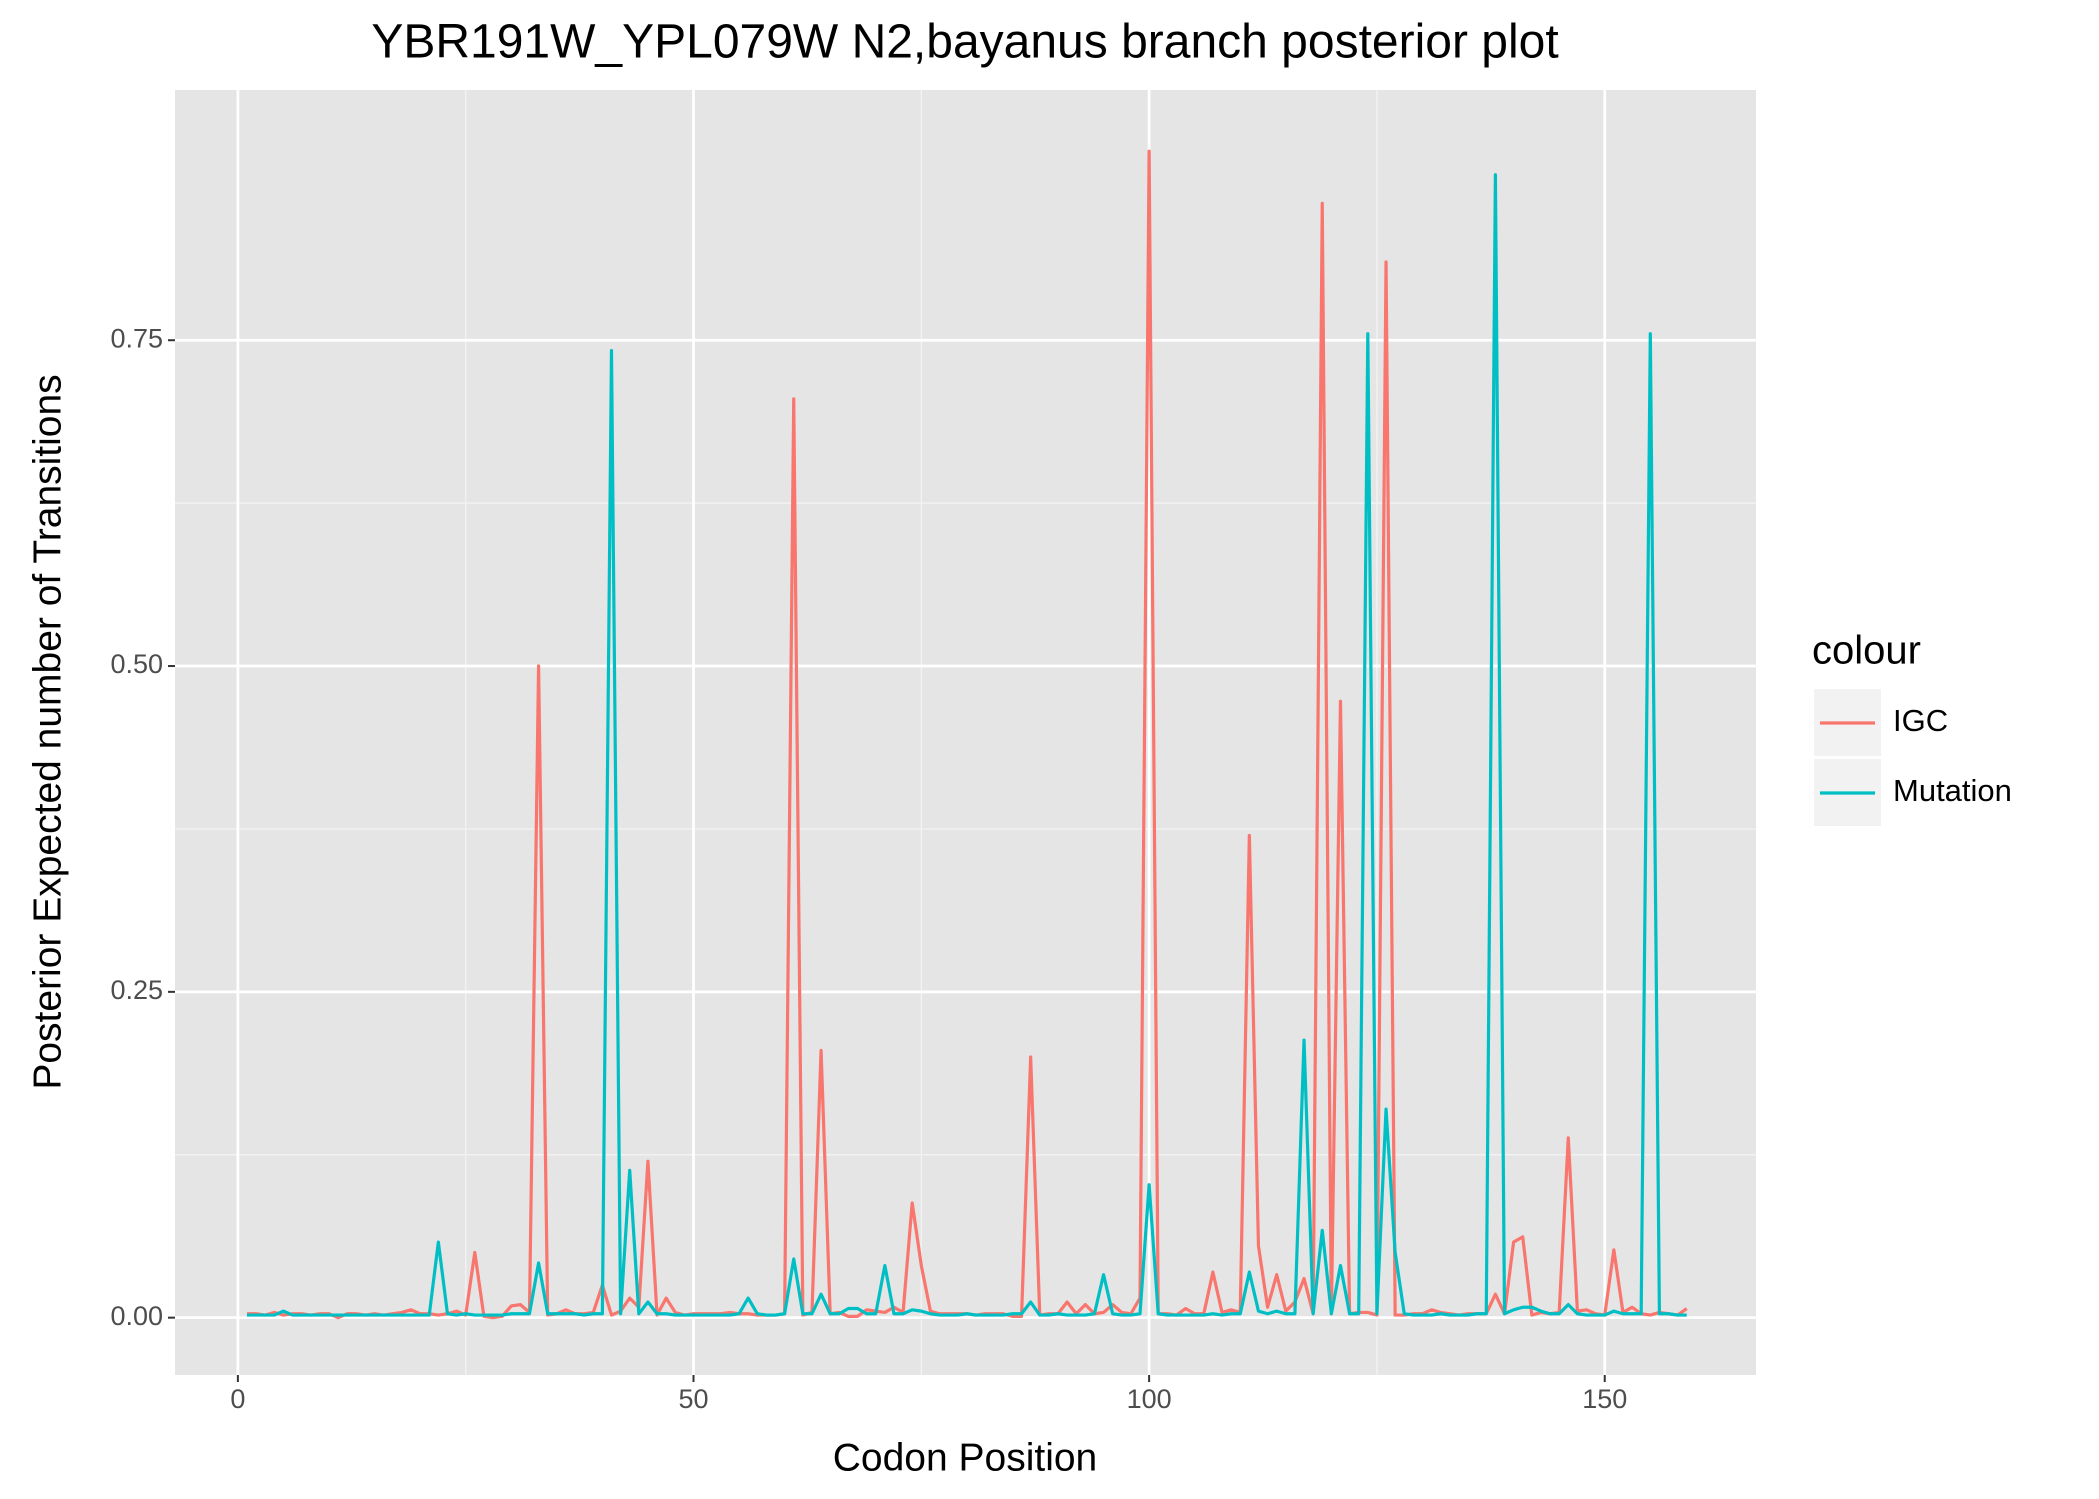 Image resolution: width=2099 pixels, height=1499 pixels. Describe the element at coordinates (136, 664) in the screenshot. I see `y-tick-label: 0.50` at that location.